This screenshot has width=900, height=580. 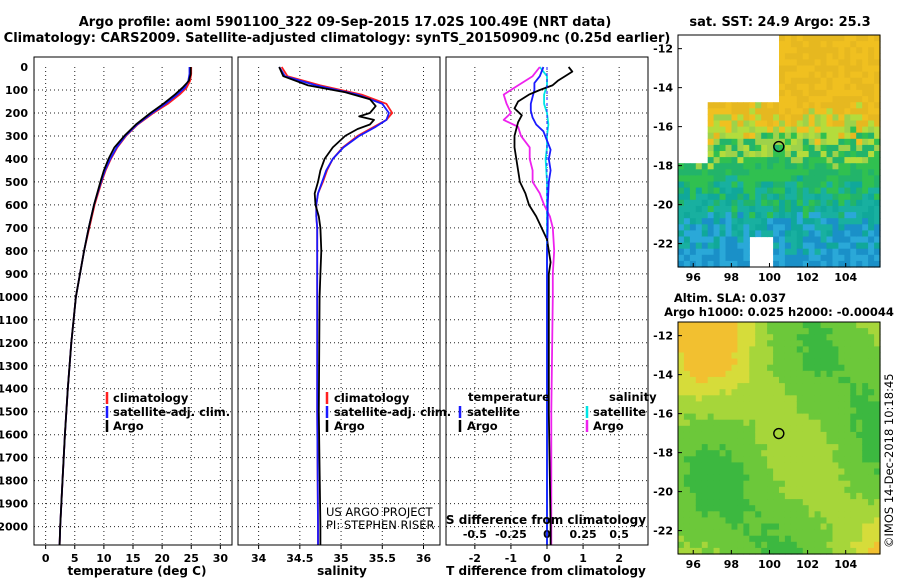 What do you see at coordinates (14, 366) in the screenshot?
I see `y-tick-label: 1300` at bounding box center [14, 366].